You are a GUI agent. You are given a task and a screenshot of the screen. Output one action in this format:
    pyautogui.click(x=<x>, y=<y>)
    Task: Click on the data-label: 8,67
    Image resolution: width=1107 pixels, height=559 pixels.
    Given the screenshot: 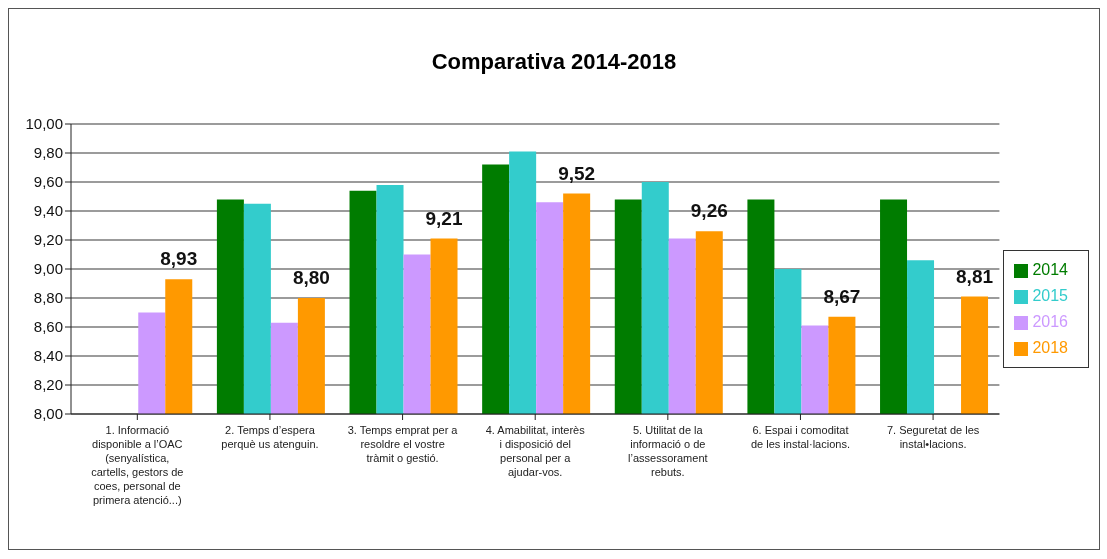 What is the action you would take?
    pyautogui.click(x=842, y=296)
    